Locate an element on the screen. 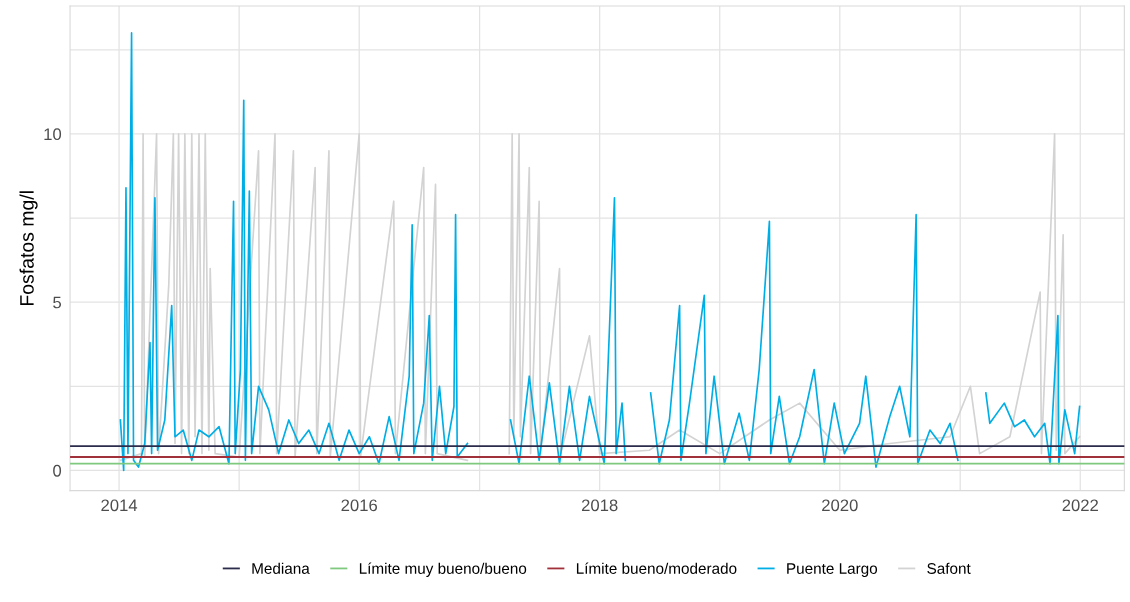 The height and width of the screenshot is (602, 1130). y-tick-label: 5 is located at coordinates (57, 302).